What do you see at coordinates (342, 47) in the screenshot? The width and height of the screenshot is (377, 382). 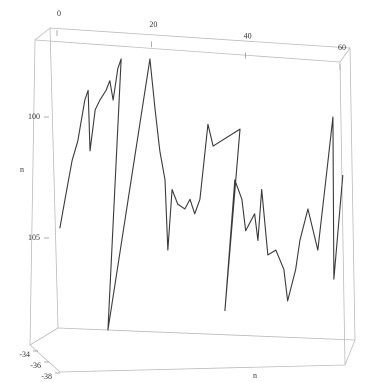 I see `x-tick-label: 60` at bounding box center [342, 47].